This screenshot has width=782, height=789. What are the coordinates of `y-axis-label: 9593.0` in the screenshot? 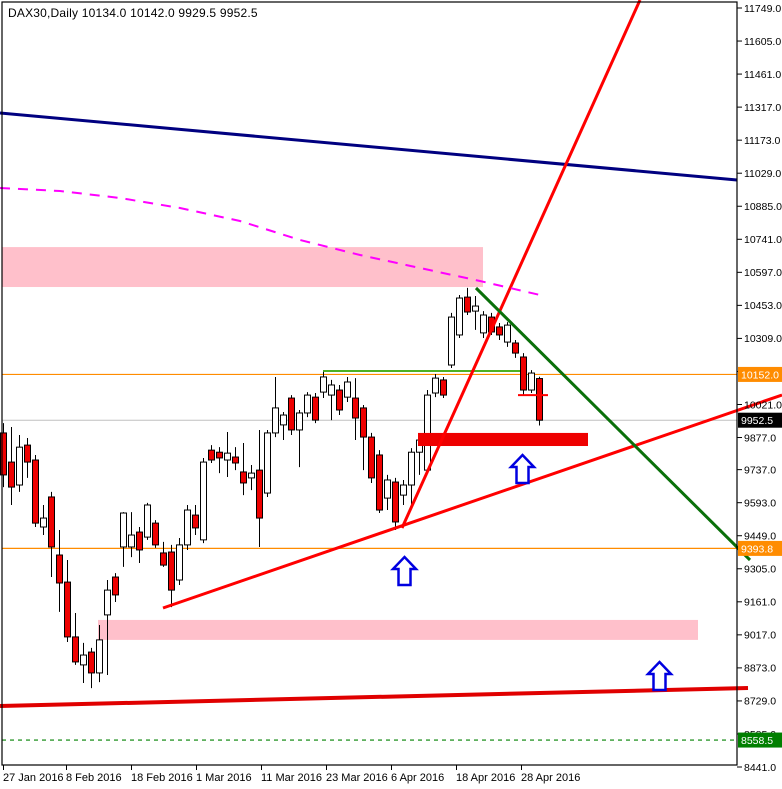 It's located at (760, 503).